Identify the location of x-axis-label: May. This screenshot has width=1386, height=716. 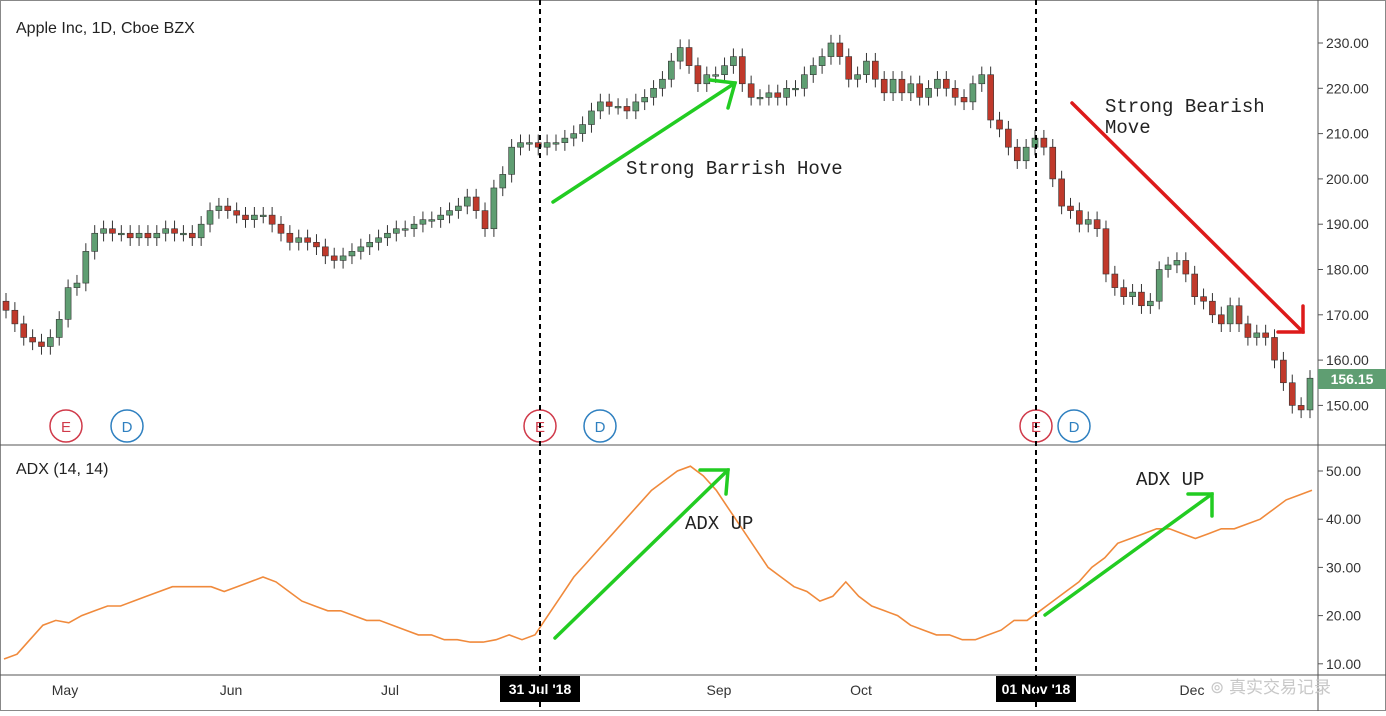
(65, 690).